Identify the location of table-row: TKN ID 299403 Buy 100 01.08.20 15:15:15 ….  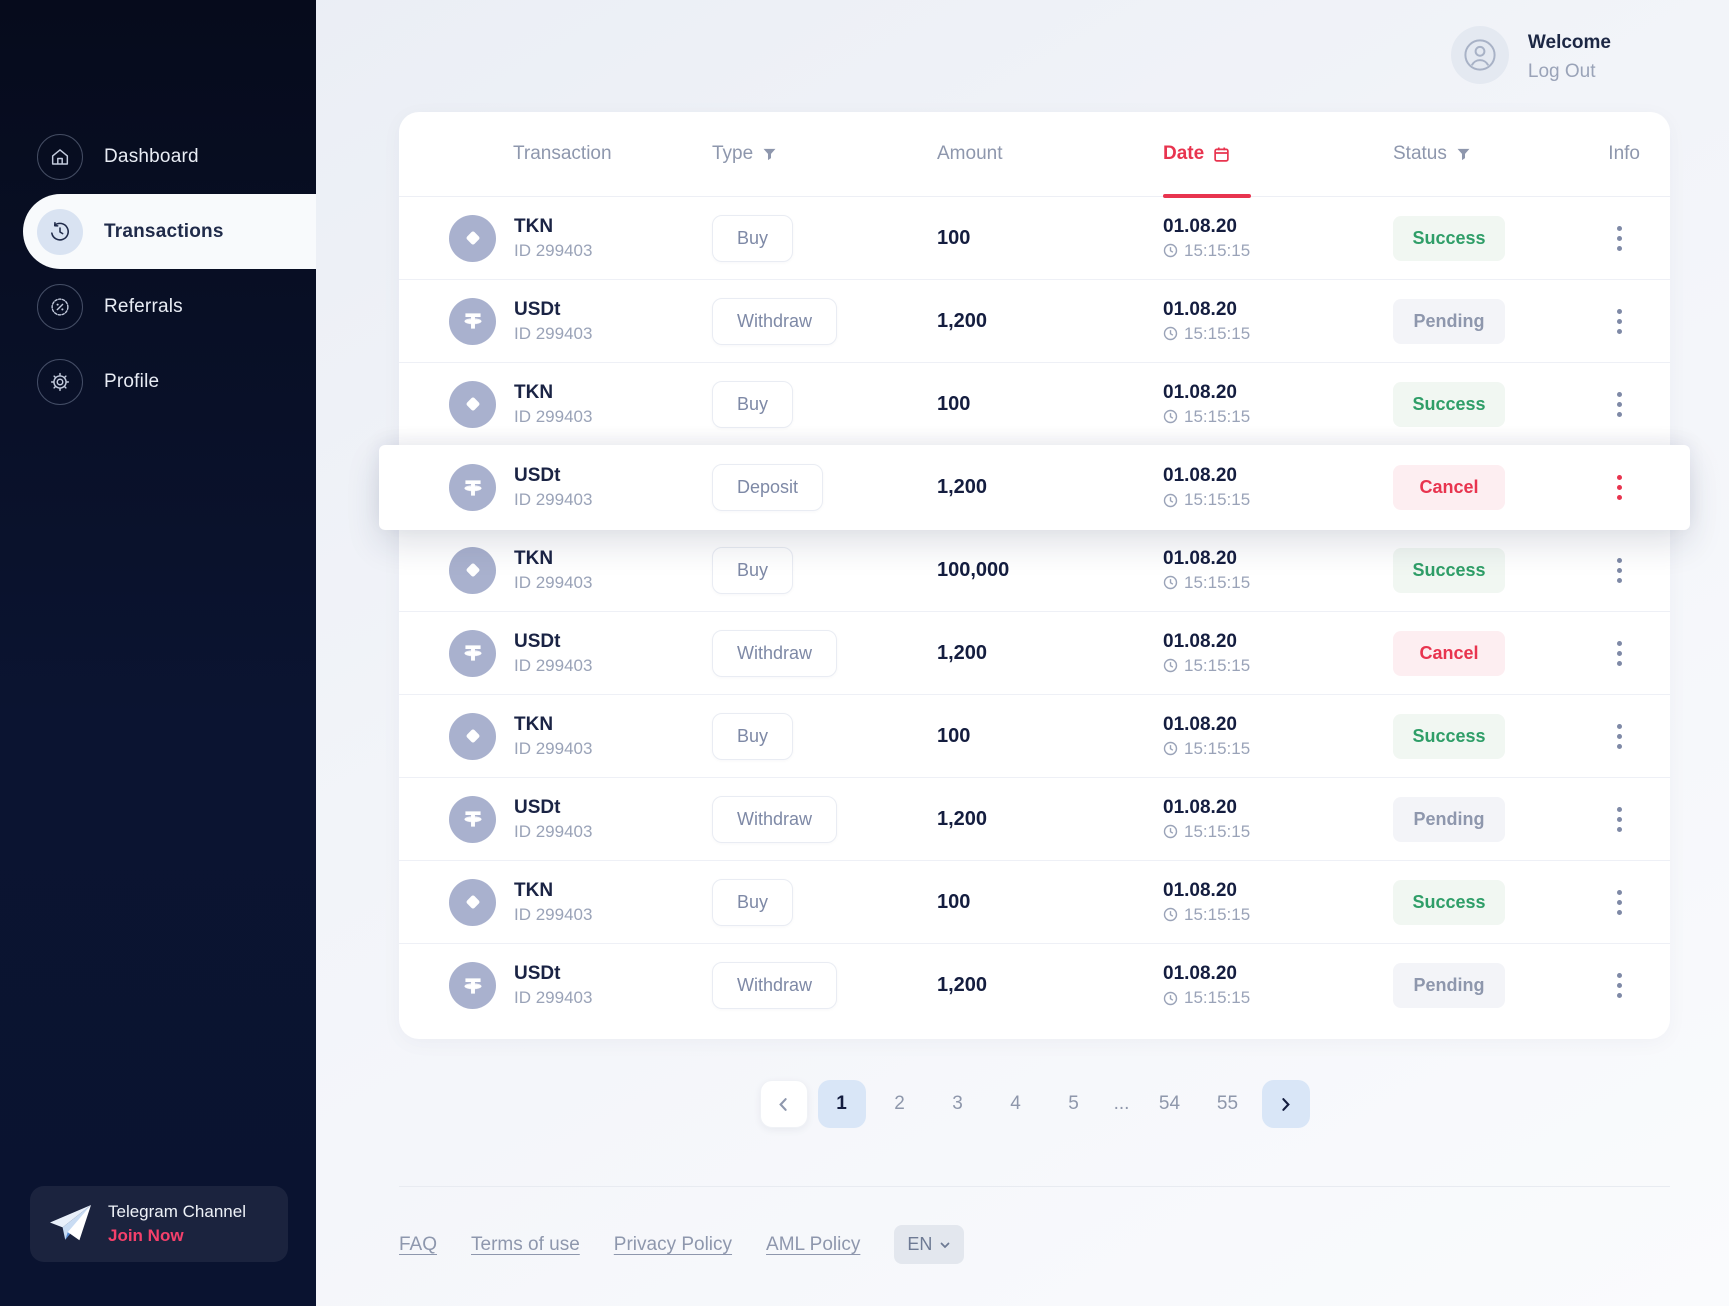
(1034, 404).